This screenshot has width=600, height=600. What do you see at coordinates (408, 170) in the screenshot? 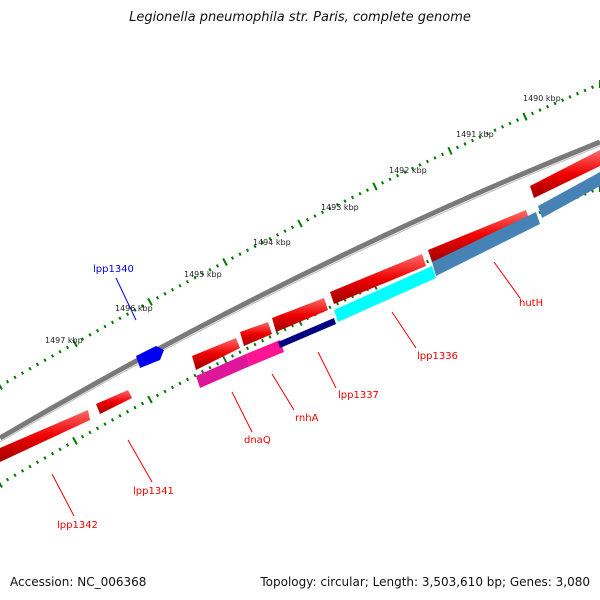
I see `kbp-label-1492: 1492 kbp` at bounding box center [408, 170].